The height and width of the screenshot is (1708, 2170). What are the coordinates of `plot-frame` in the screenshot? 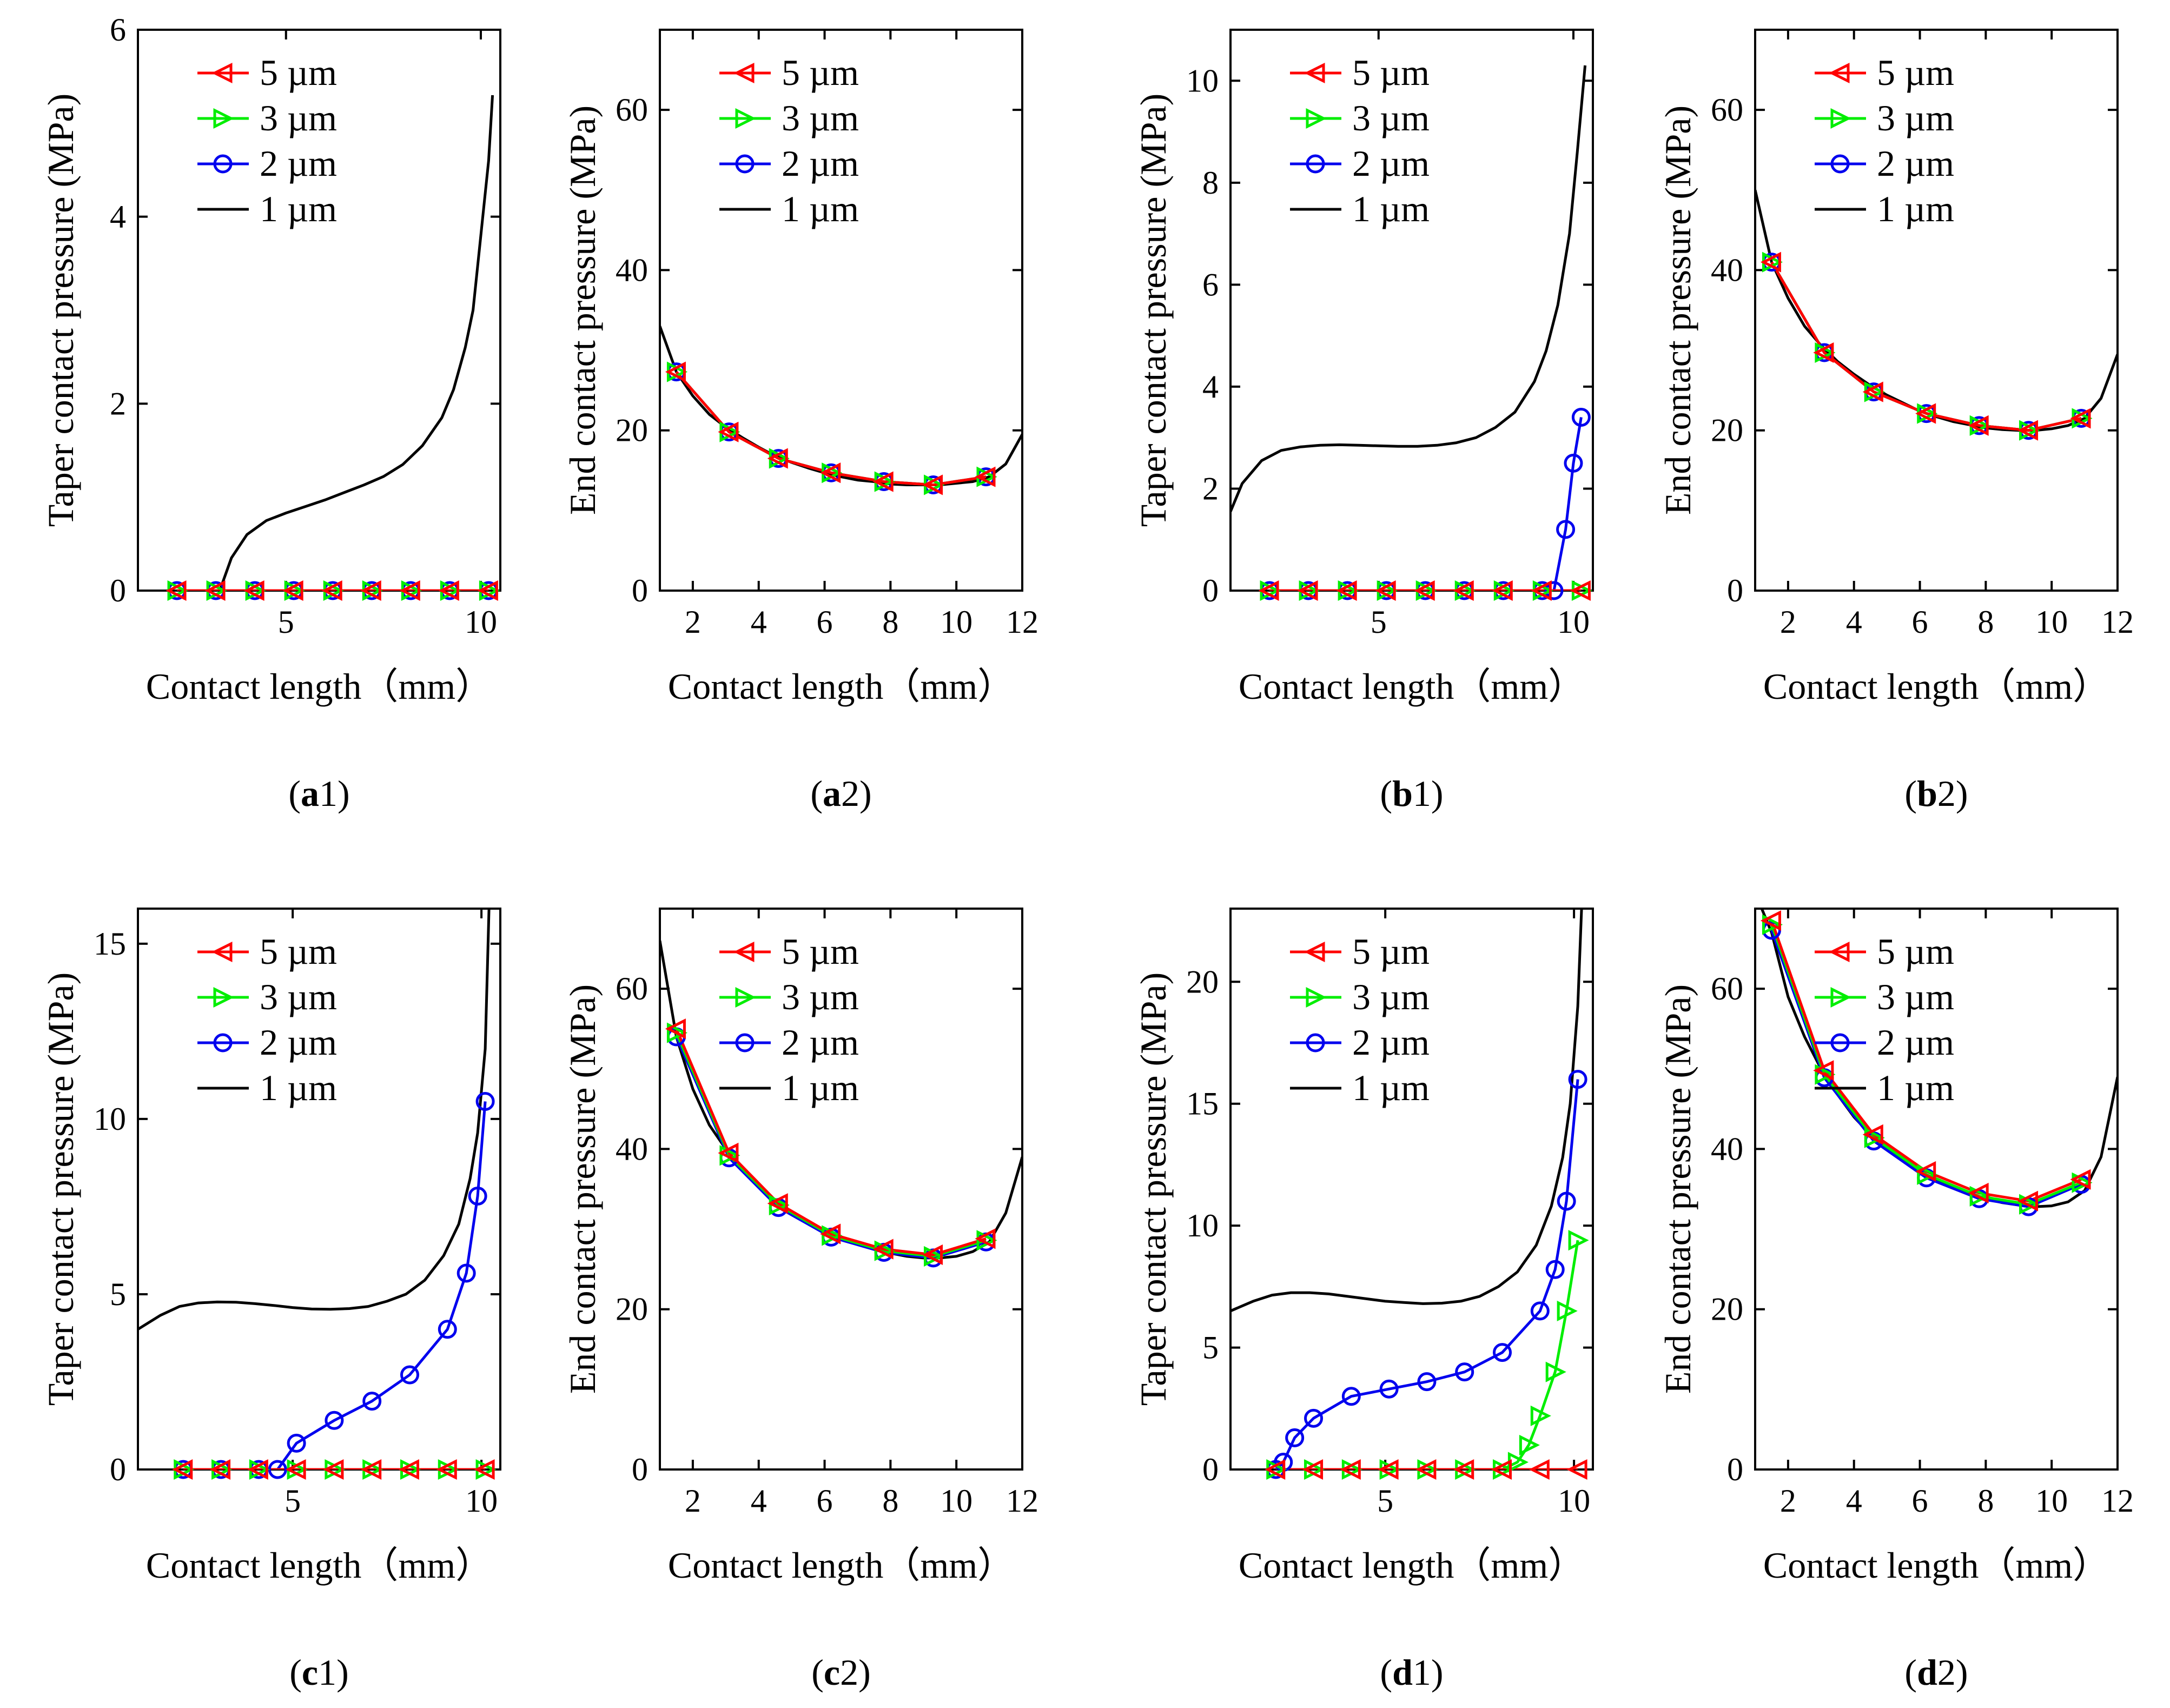 It's located at (841, 1189).